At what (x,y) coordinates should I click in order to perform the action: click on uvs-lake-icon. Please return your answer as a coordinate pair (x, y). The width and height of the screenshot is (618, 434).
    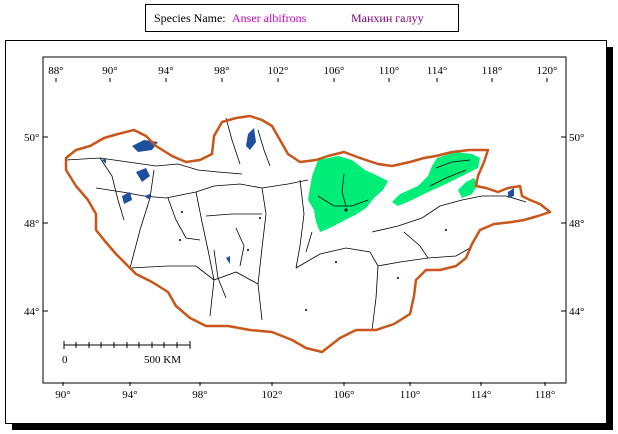
    Looking at the image, I should click on (145, 146).